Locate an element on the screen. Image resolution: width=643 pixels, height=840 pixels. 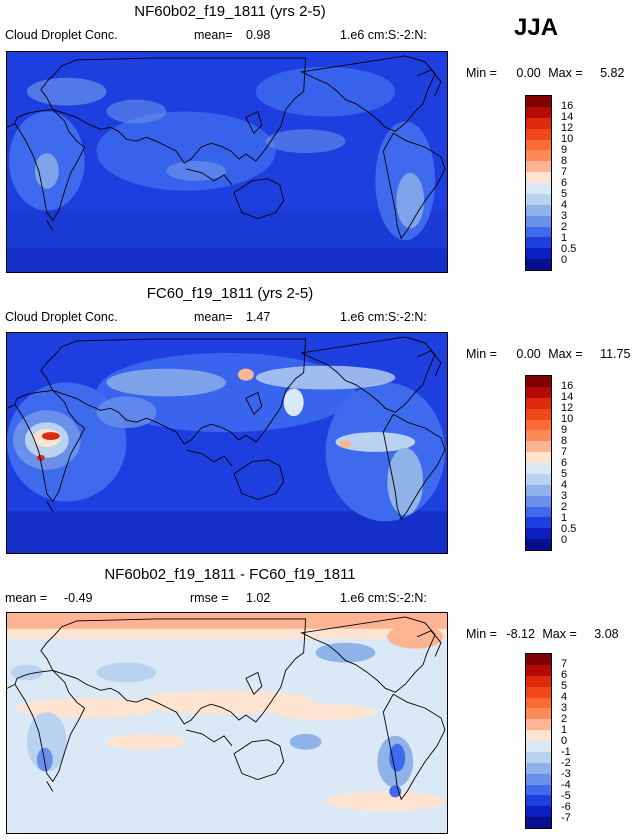
panel3-rmse-value: 1.02 is located at coordinates (258, 598).